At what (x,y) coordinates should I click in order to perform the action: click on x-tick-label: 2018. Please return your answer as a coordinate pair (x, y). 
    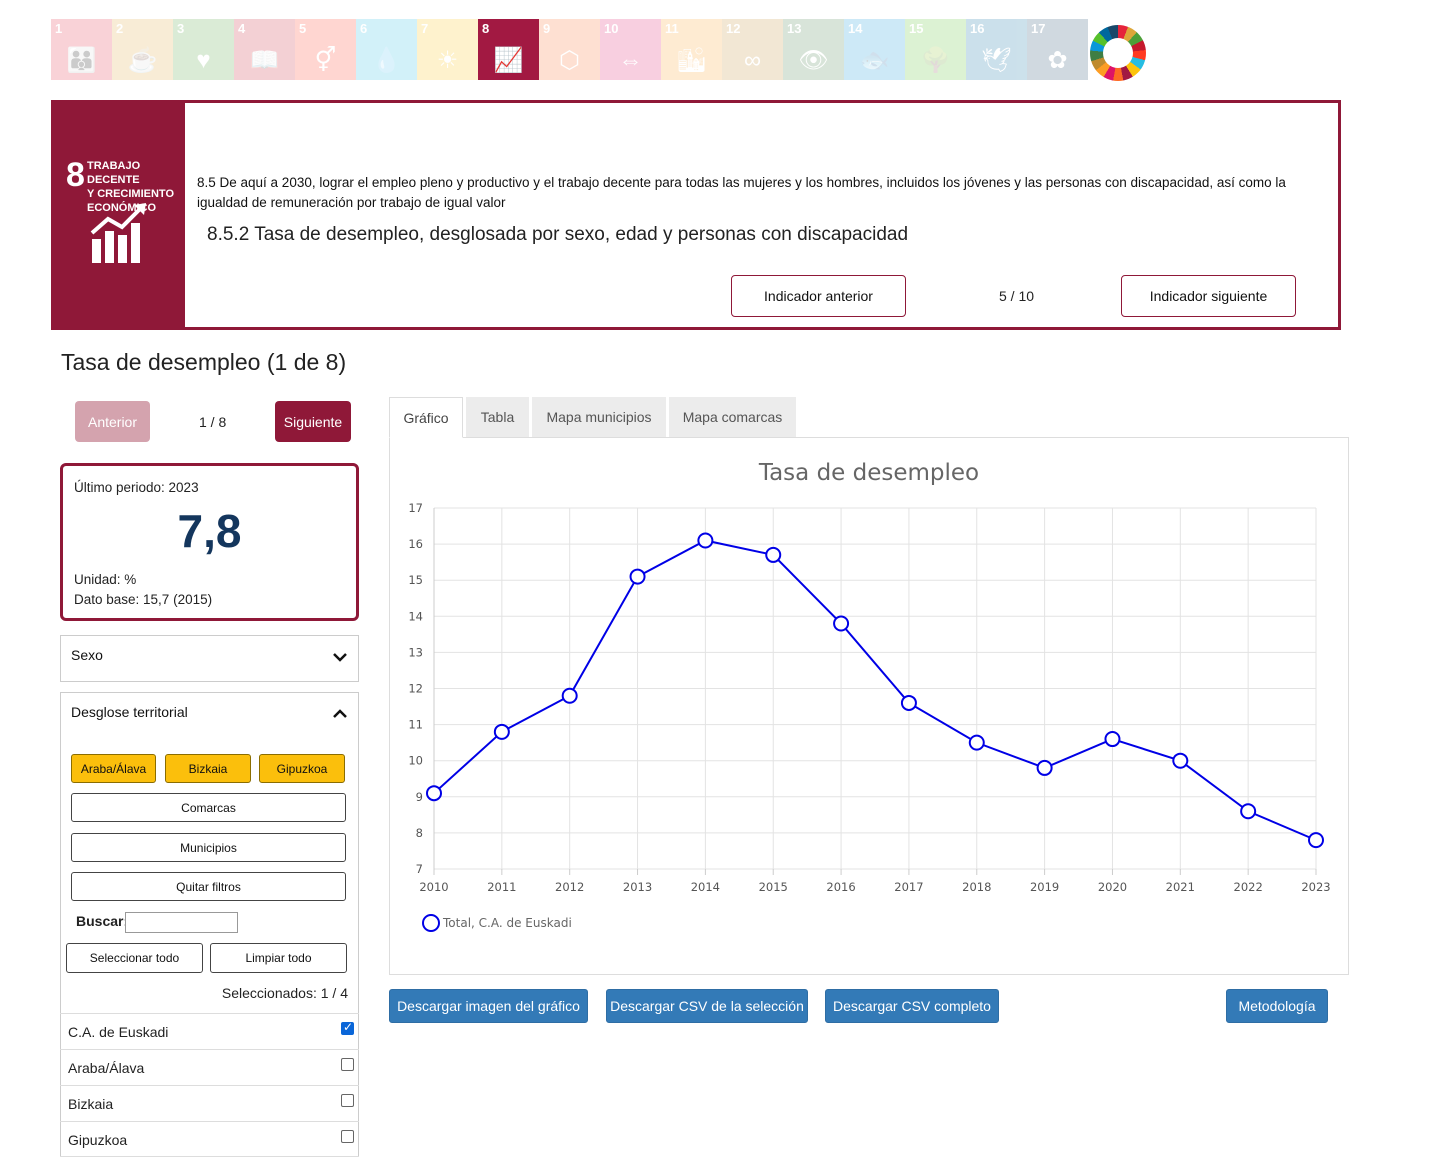
    Looking at the image, I should click on (976, 887).